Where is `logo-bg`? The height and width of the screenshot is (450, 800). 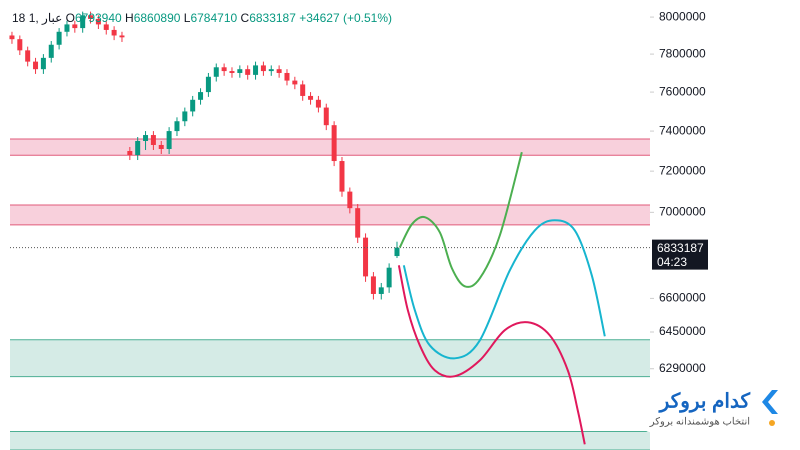
logo-bg is located at coordinates (720, 406).